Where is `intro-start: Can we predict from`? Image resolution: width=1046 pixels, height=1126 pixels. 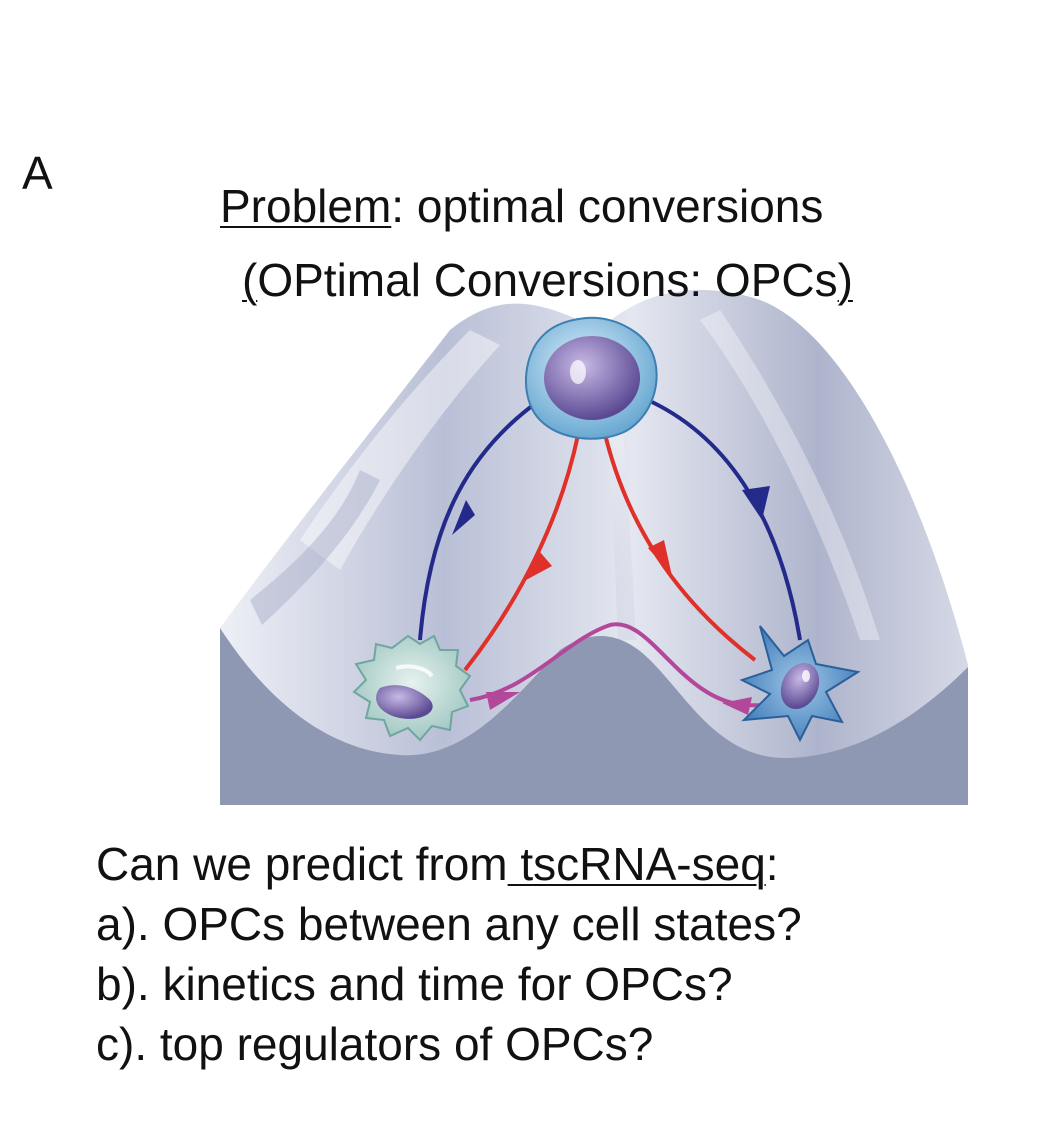
intro-start: Can we predict from is located at coordinates (302, 864).